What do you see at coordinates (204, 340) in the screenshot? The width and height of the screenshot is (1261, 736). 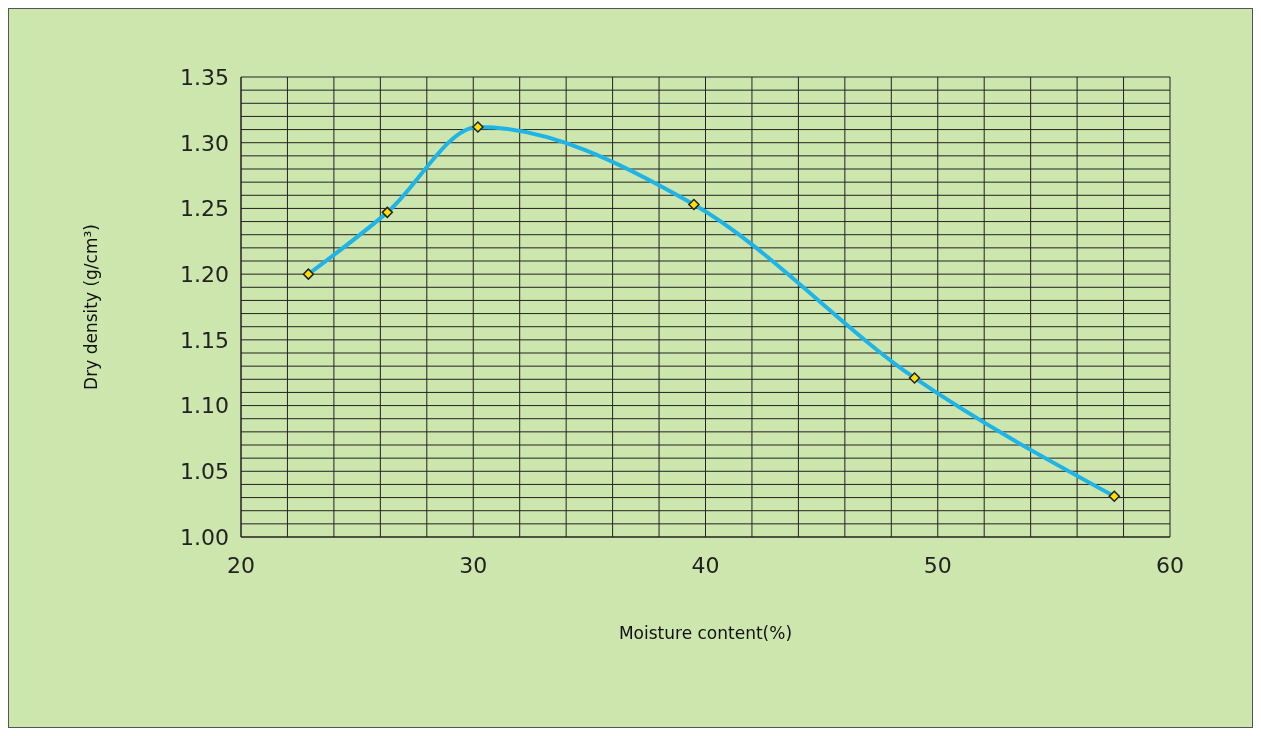 I see `y-tick-label: 1.15` at bounding box center [204, 340].